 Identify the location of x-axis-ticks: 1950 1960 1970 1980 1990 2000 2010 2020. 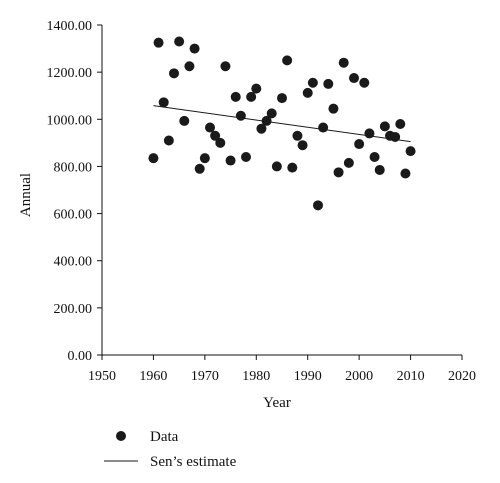
(282, 369).